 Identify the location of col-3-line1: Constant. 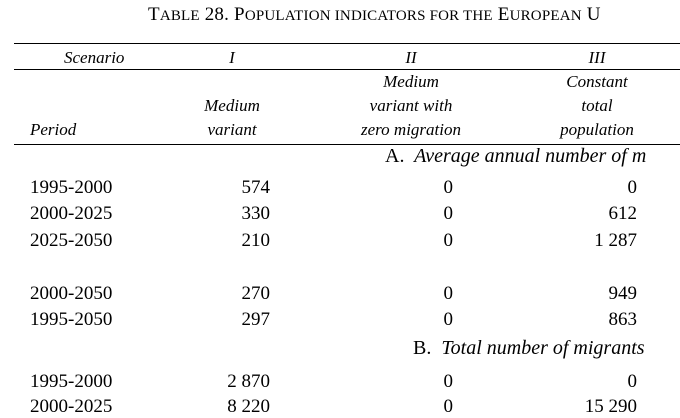
(597, 81).